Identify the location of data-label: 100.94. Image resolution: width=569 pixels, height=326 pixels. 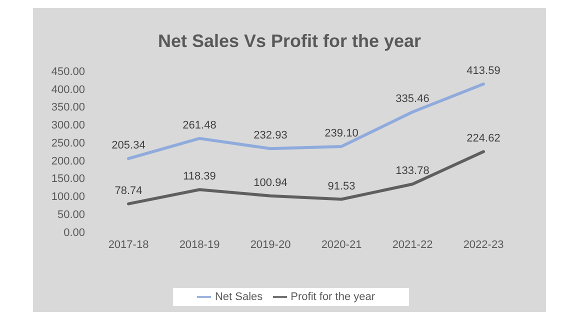
(271, 182).